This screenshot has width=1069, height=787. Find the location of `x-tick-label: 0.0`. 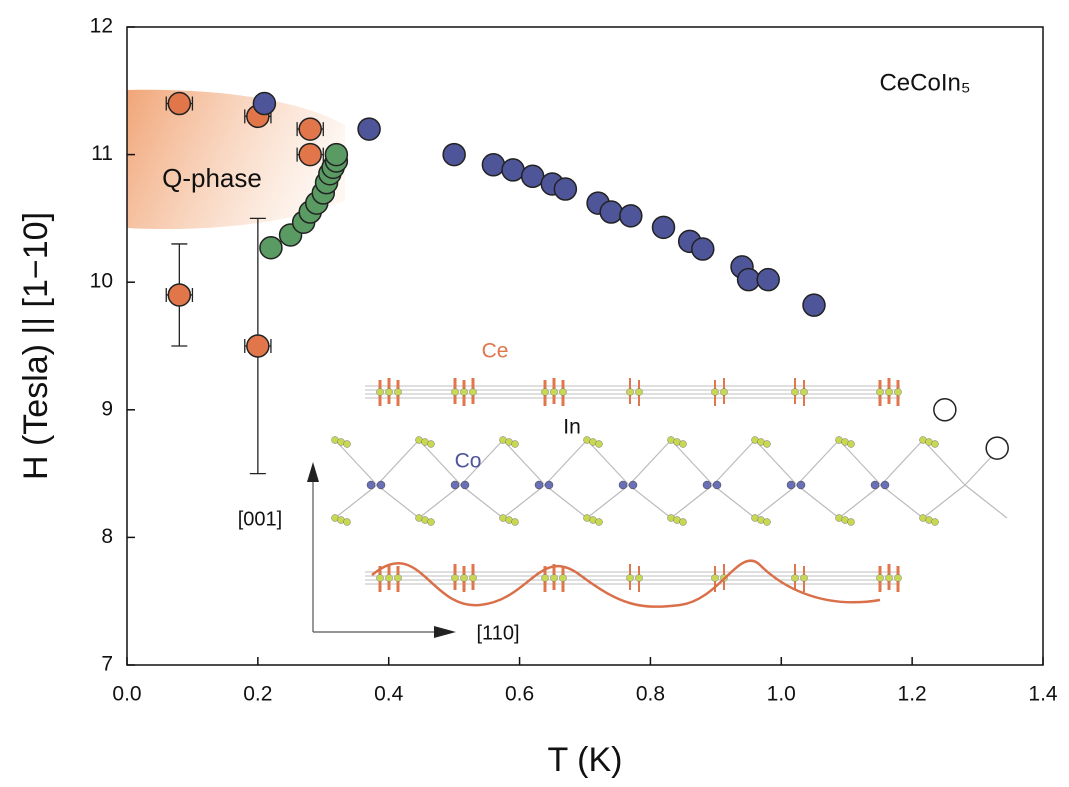

x-tick-label: 0.0 is located at coordinates (126, 694).